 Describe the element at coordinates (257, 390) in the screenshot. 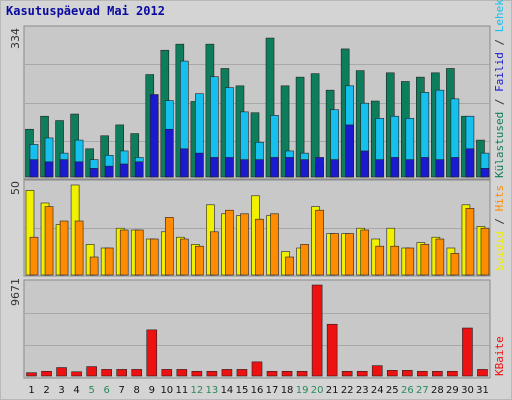

I see `day-label: 16` at that location.